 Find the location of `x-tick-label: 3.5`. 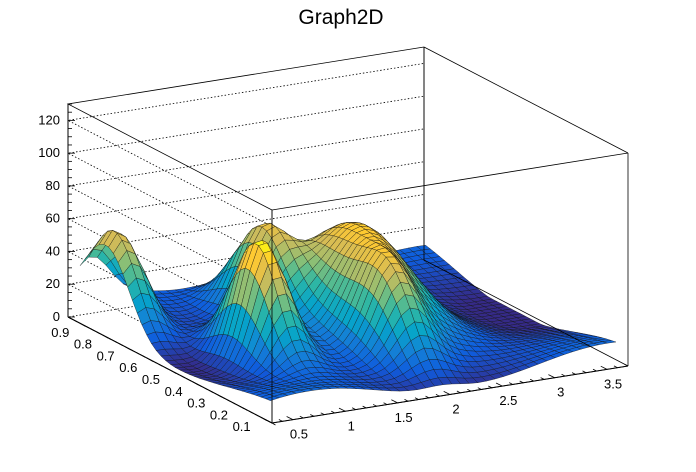

x-tick-label: 3.5 is located at coordinates (613, 383).